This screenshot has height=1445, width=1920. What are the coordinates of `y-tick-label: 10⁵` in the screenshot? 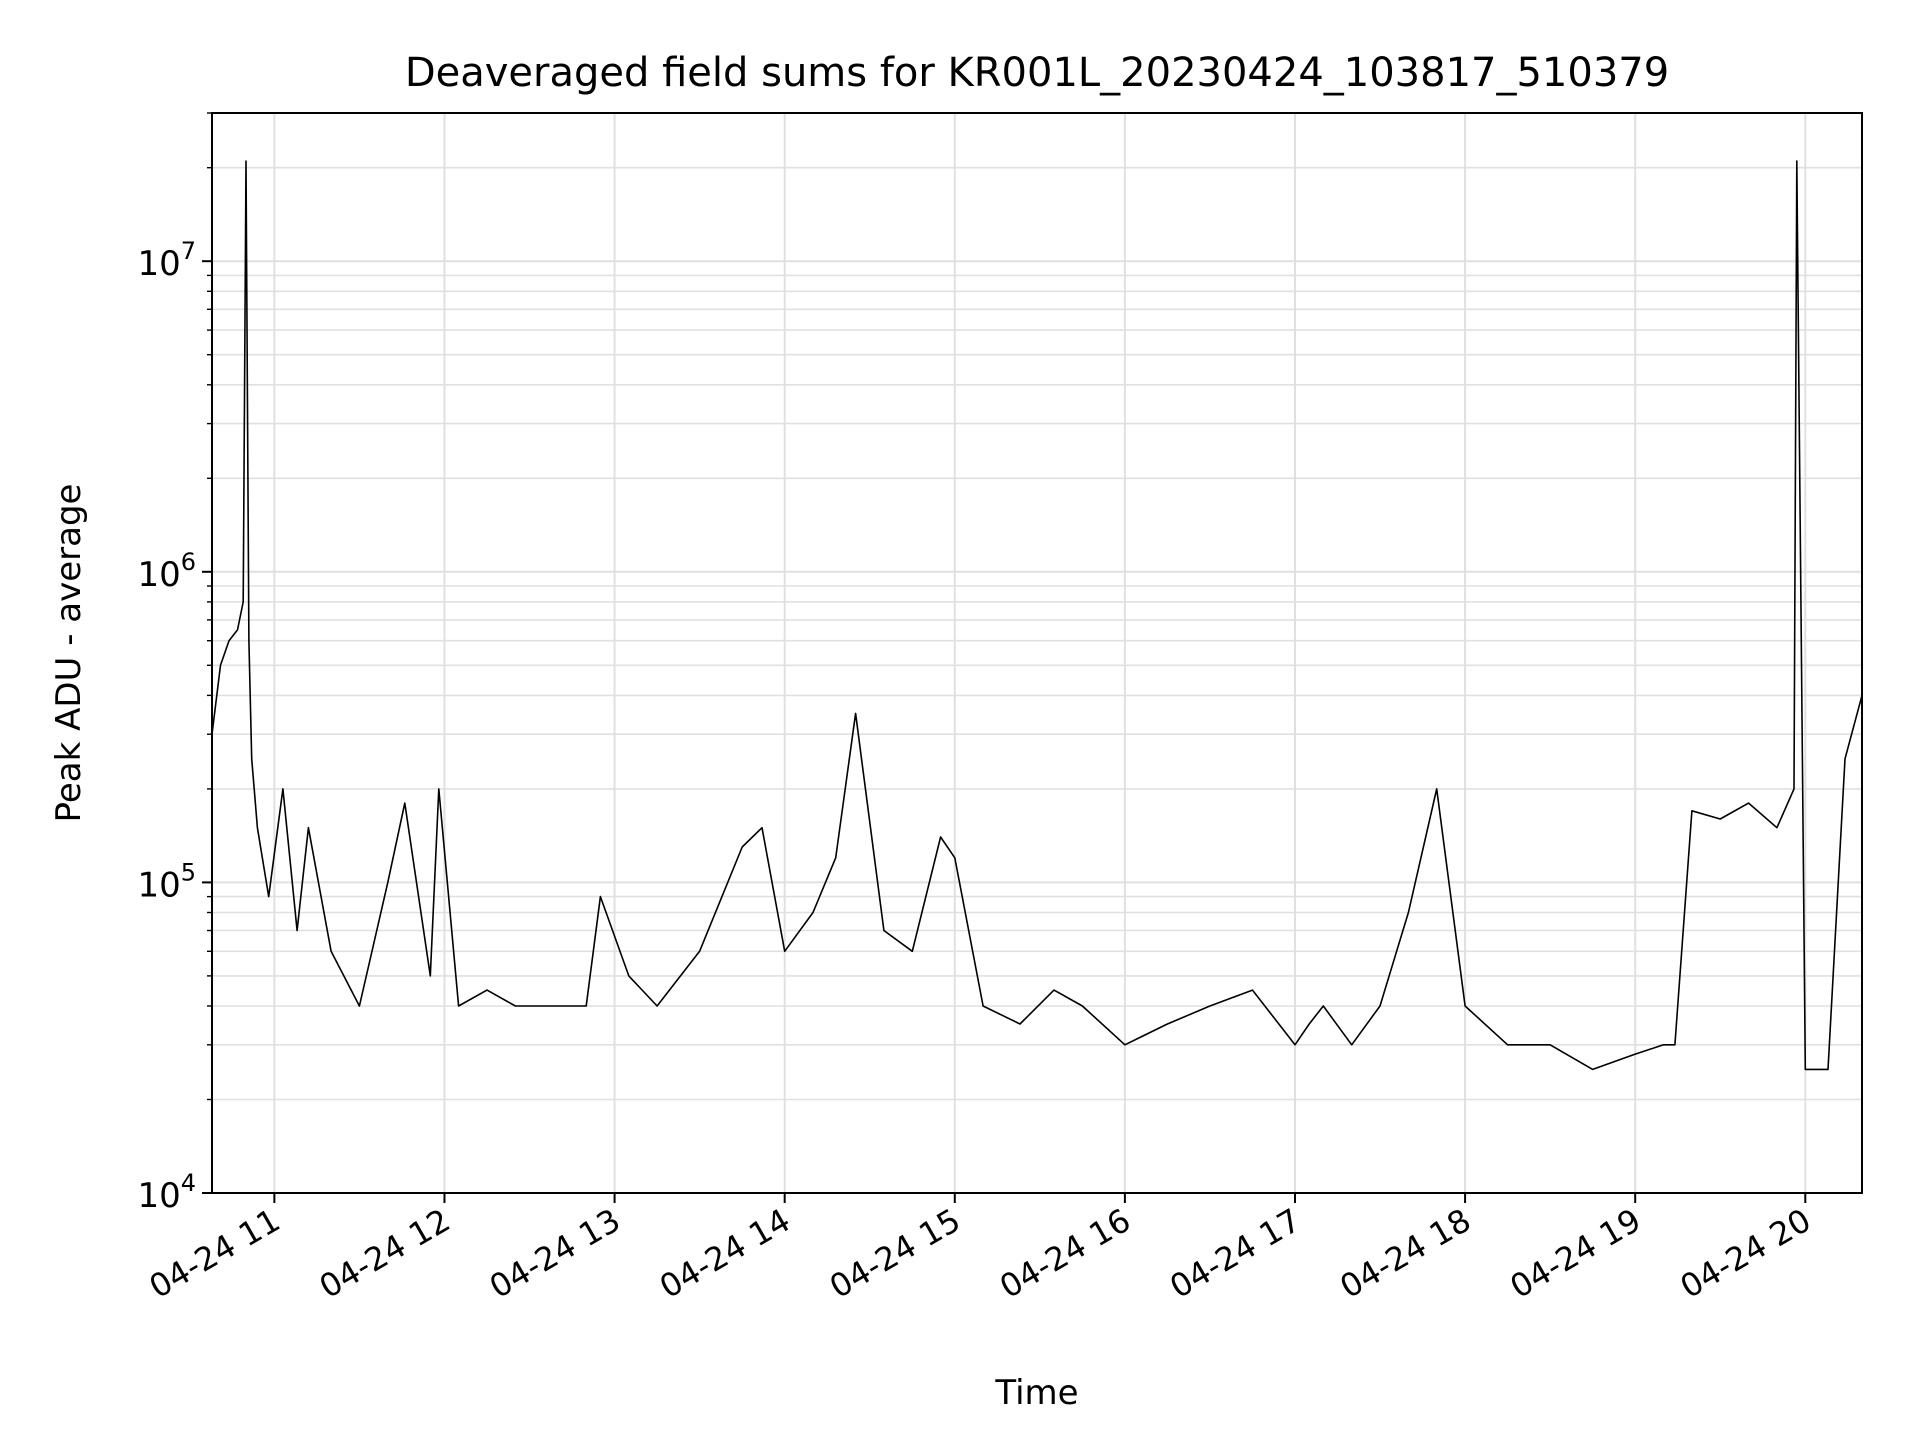 It's located at (166, 881).